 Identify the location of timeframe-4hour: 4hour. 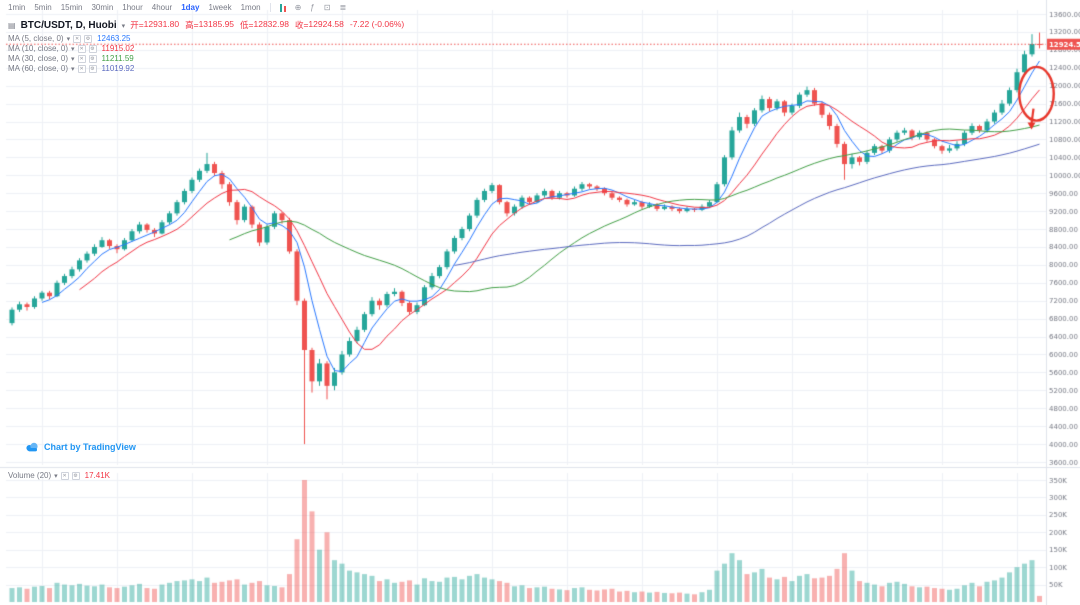
(162, 7).